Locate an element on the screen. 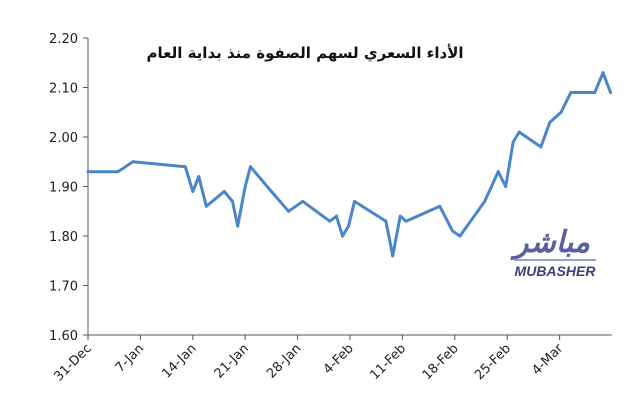 The height and width of the screenshot is (413, 640). y-tick-label: 1.60 is located at coordinates (63, 336).